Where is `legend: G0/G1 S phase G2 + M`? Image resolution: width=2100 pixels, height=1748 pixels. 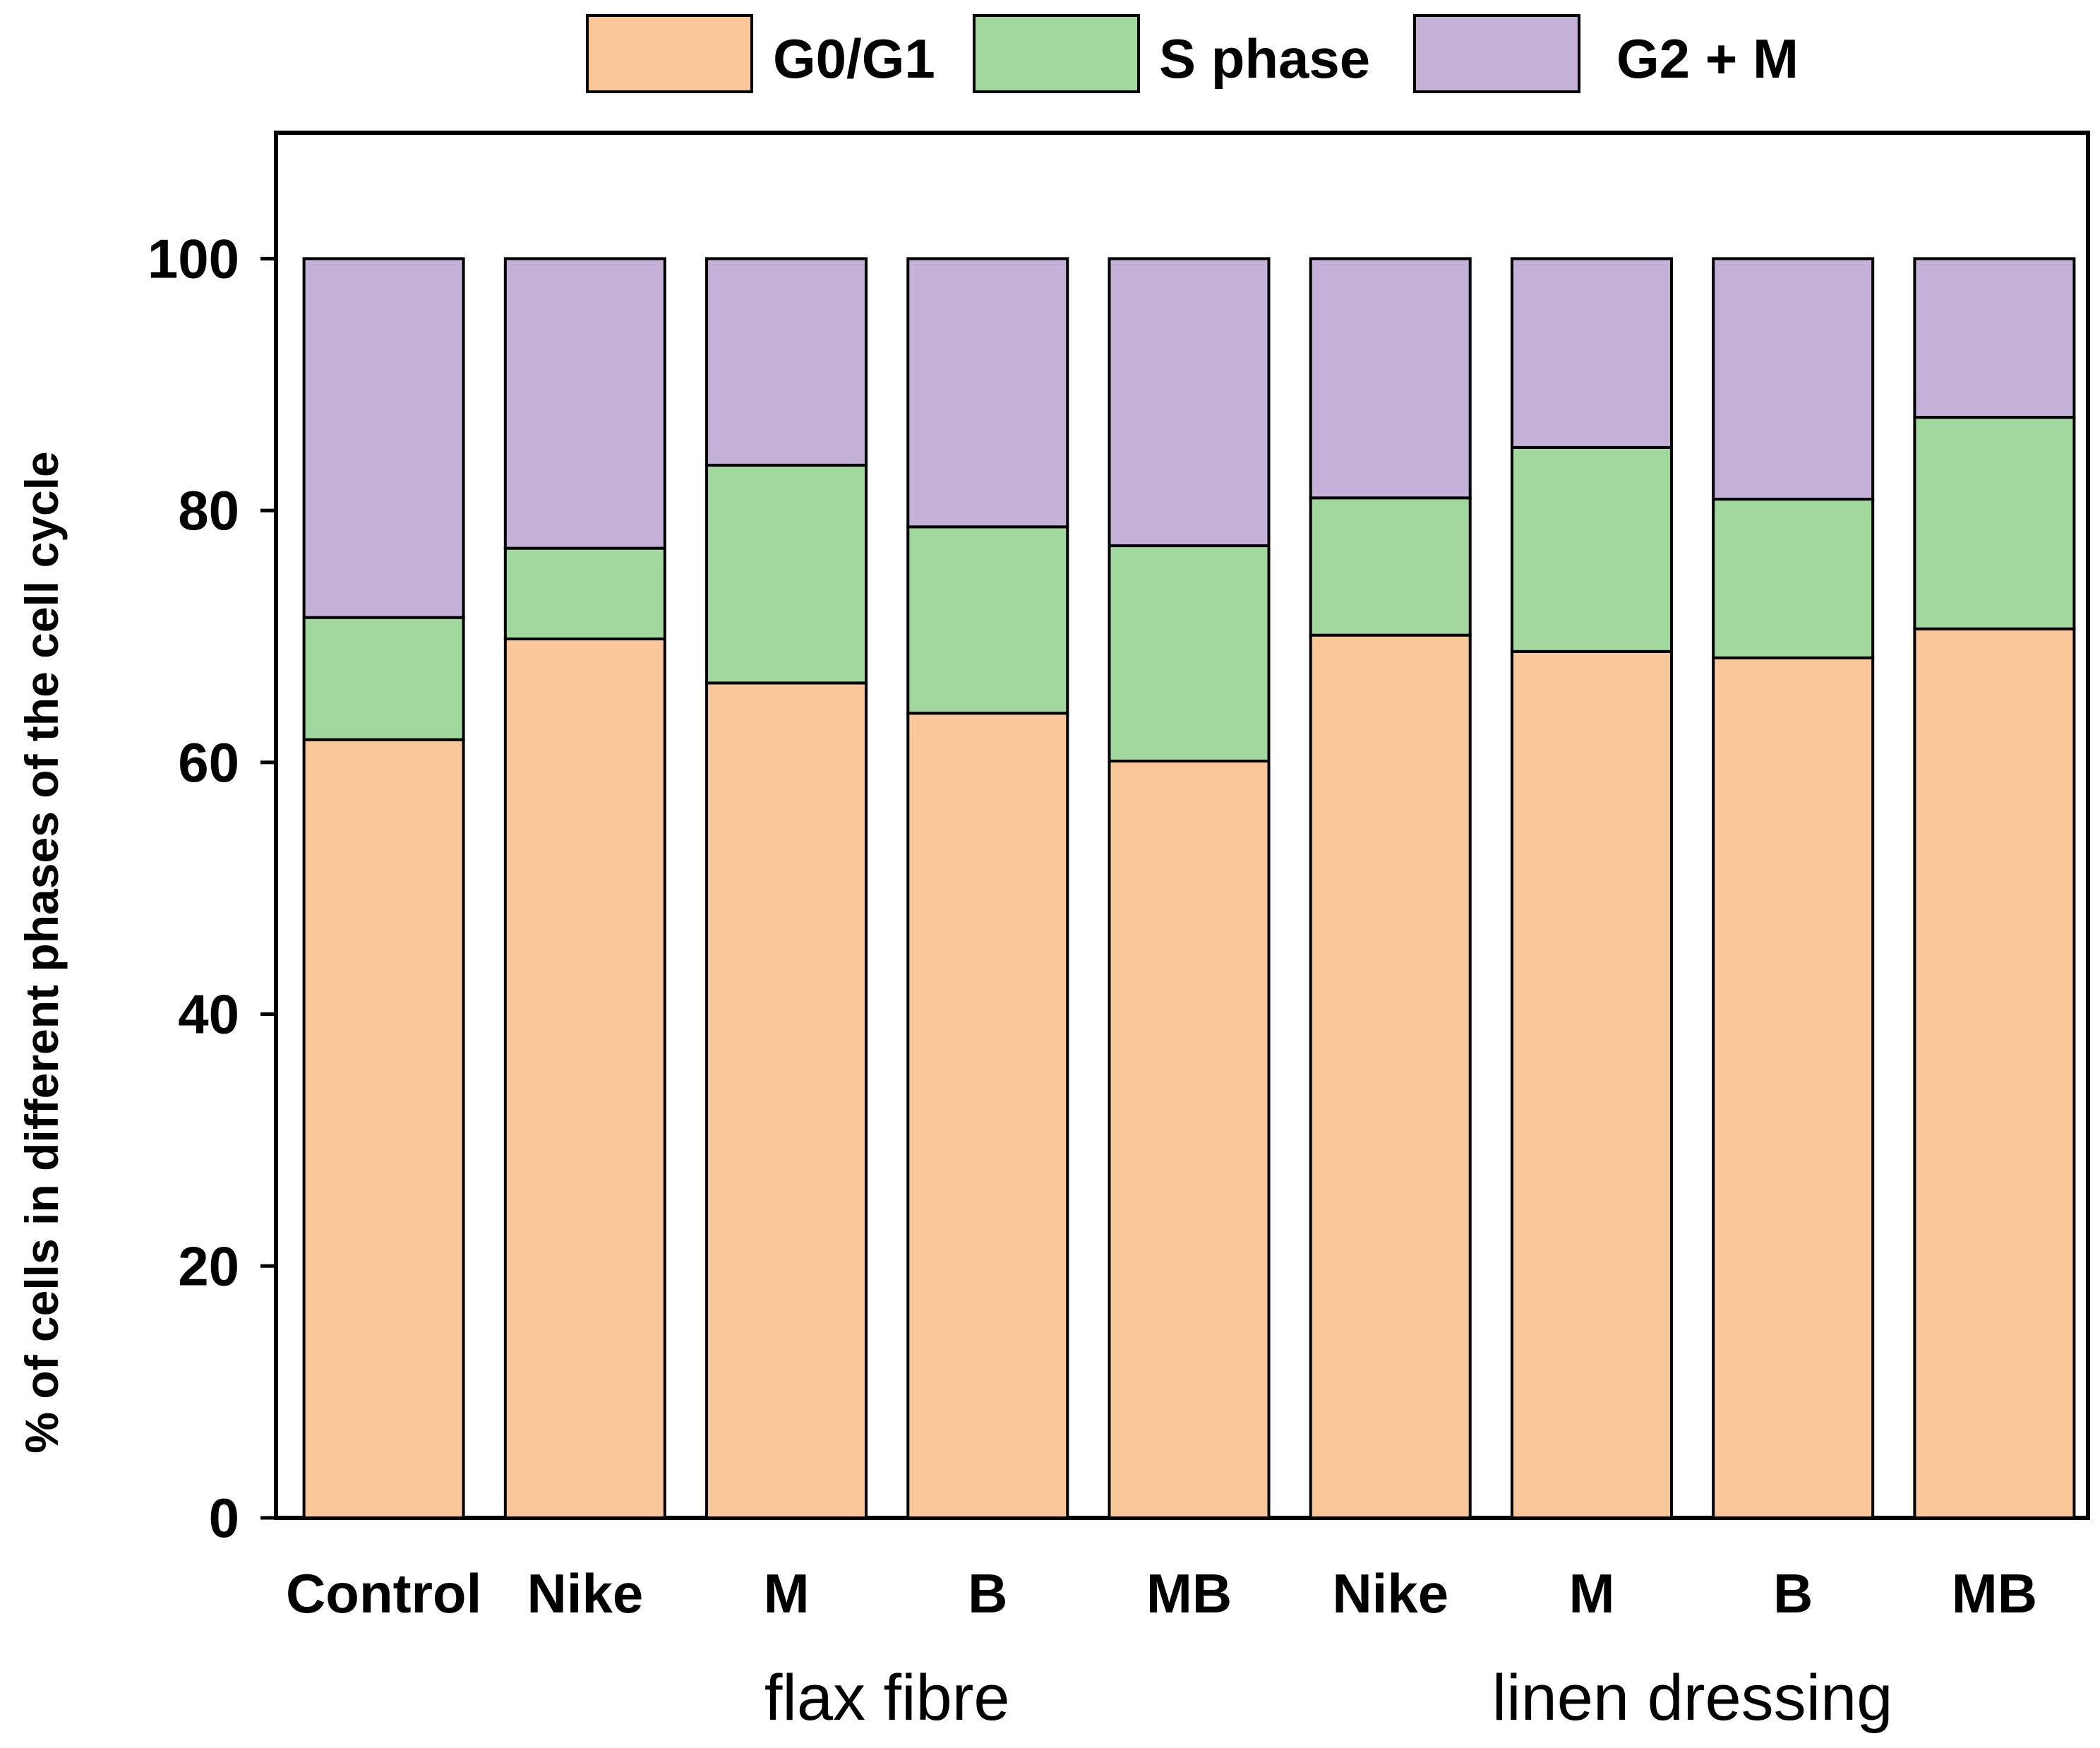 legend: G0/G1 S phase G2 + M is located at coordinates (1192, 54).